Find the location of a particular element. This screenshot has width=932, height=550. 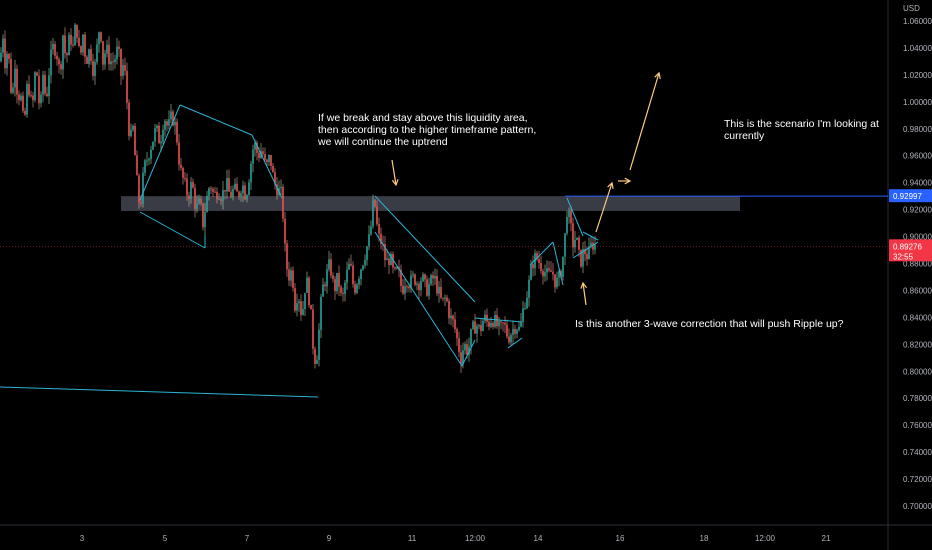

liquidity-zone is located at coordinates (430, 203).